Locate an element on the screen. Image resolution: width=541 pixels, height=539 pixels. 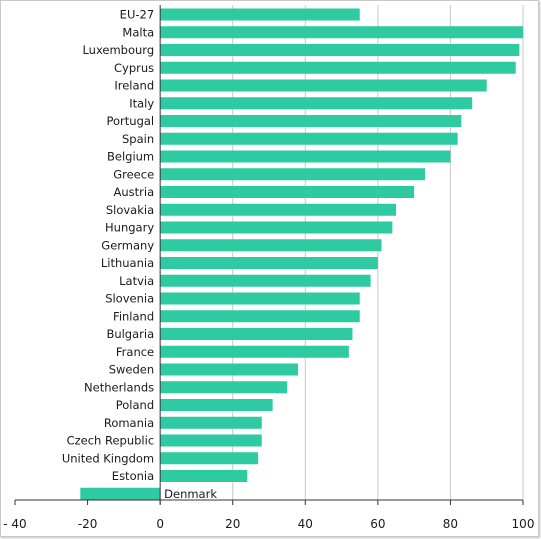
bar-ireland is located at coordinates (323, 85).